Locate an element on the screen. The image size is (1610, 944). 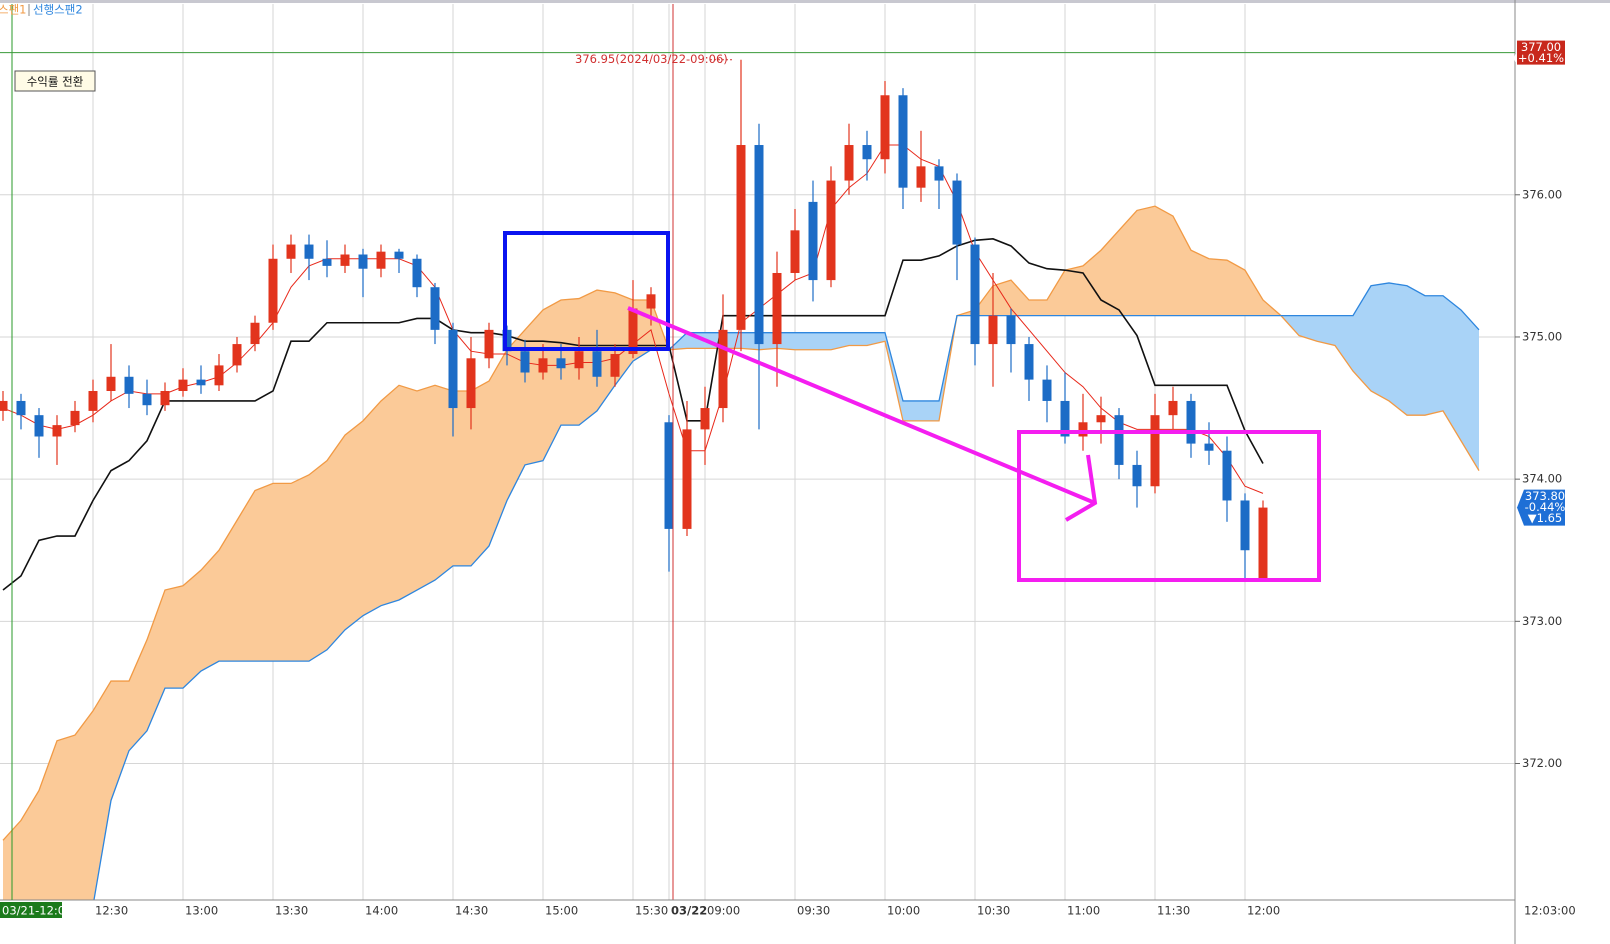
x-tick-label: 14:30 is located at coordinates (471, 911).